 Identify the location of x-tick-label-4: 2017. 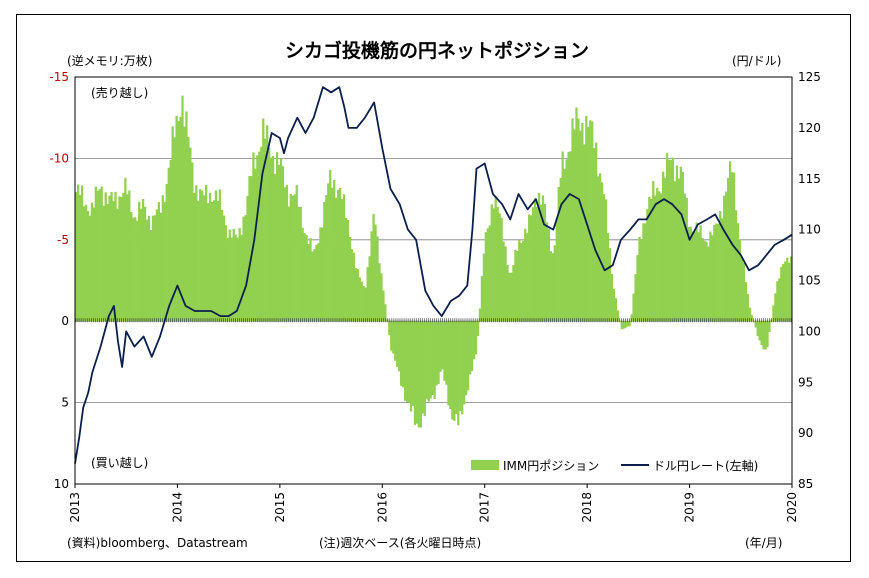
(485, 507).